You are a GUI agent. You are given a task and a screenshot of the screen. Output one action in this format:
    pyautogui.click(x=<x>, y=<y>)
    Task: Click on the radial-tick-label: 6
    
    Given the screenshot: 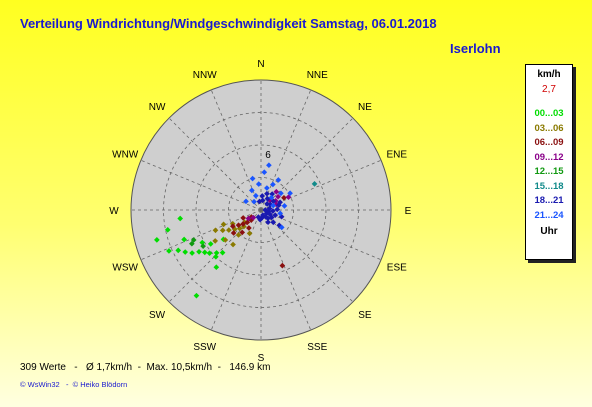 What is the action you would take?
    pyautogui.click(x=268, y=155)
    